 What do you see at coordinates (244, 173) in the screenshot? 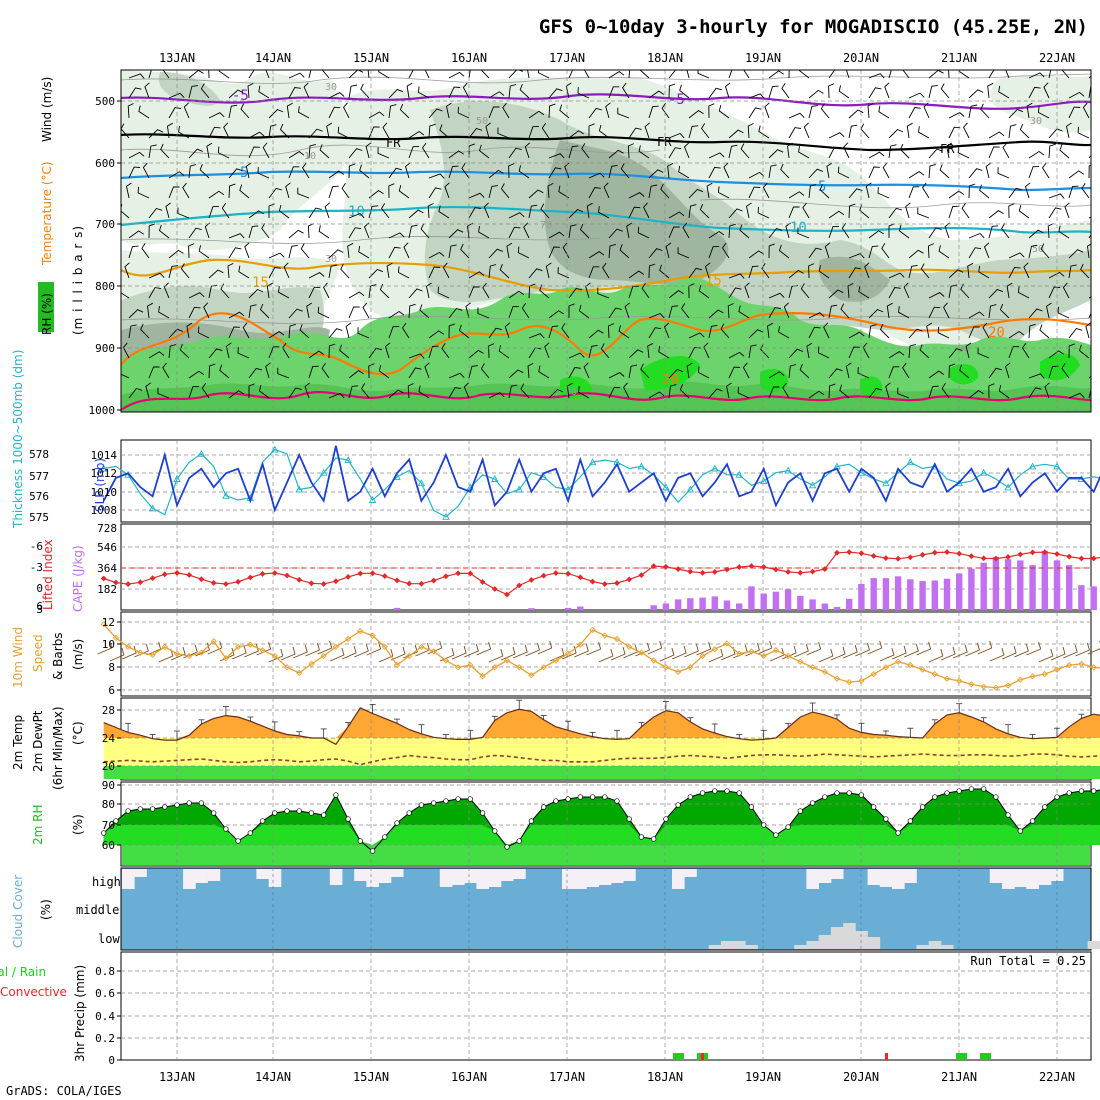
I see `label-5-a: 5` at bounding box center [244, 173].